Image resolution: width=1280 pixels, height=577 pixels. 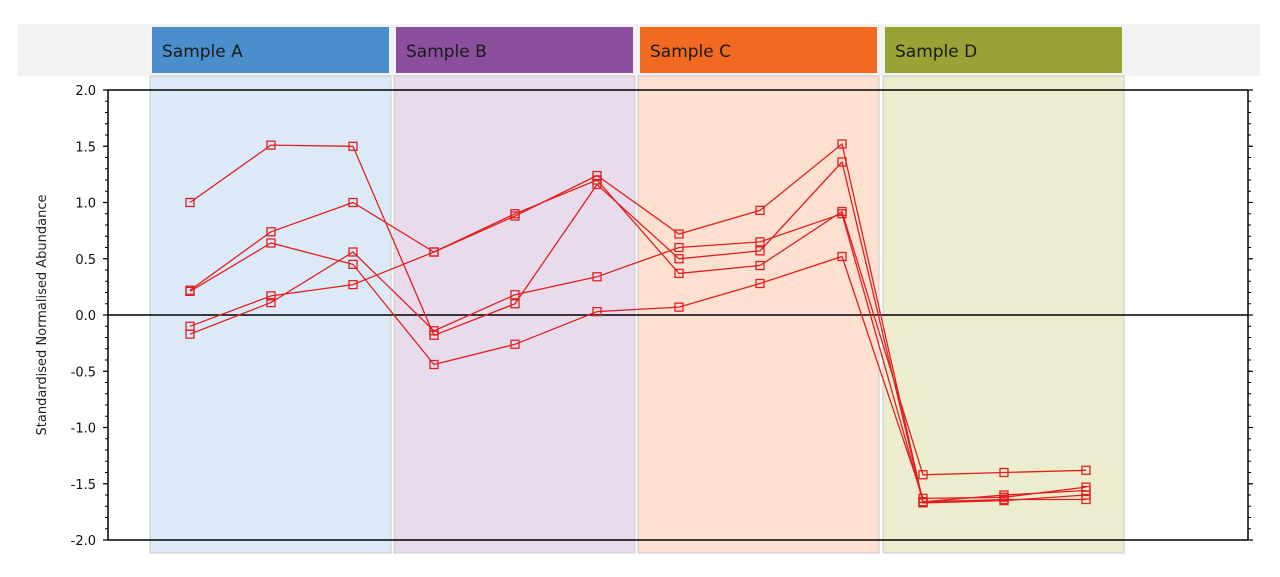 I want to click on y-tick-label: 2.0, so click(x=85, y=91).